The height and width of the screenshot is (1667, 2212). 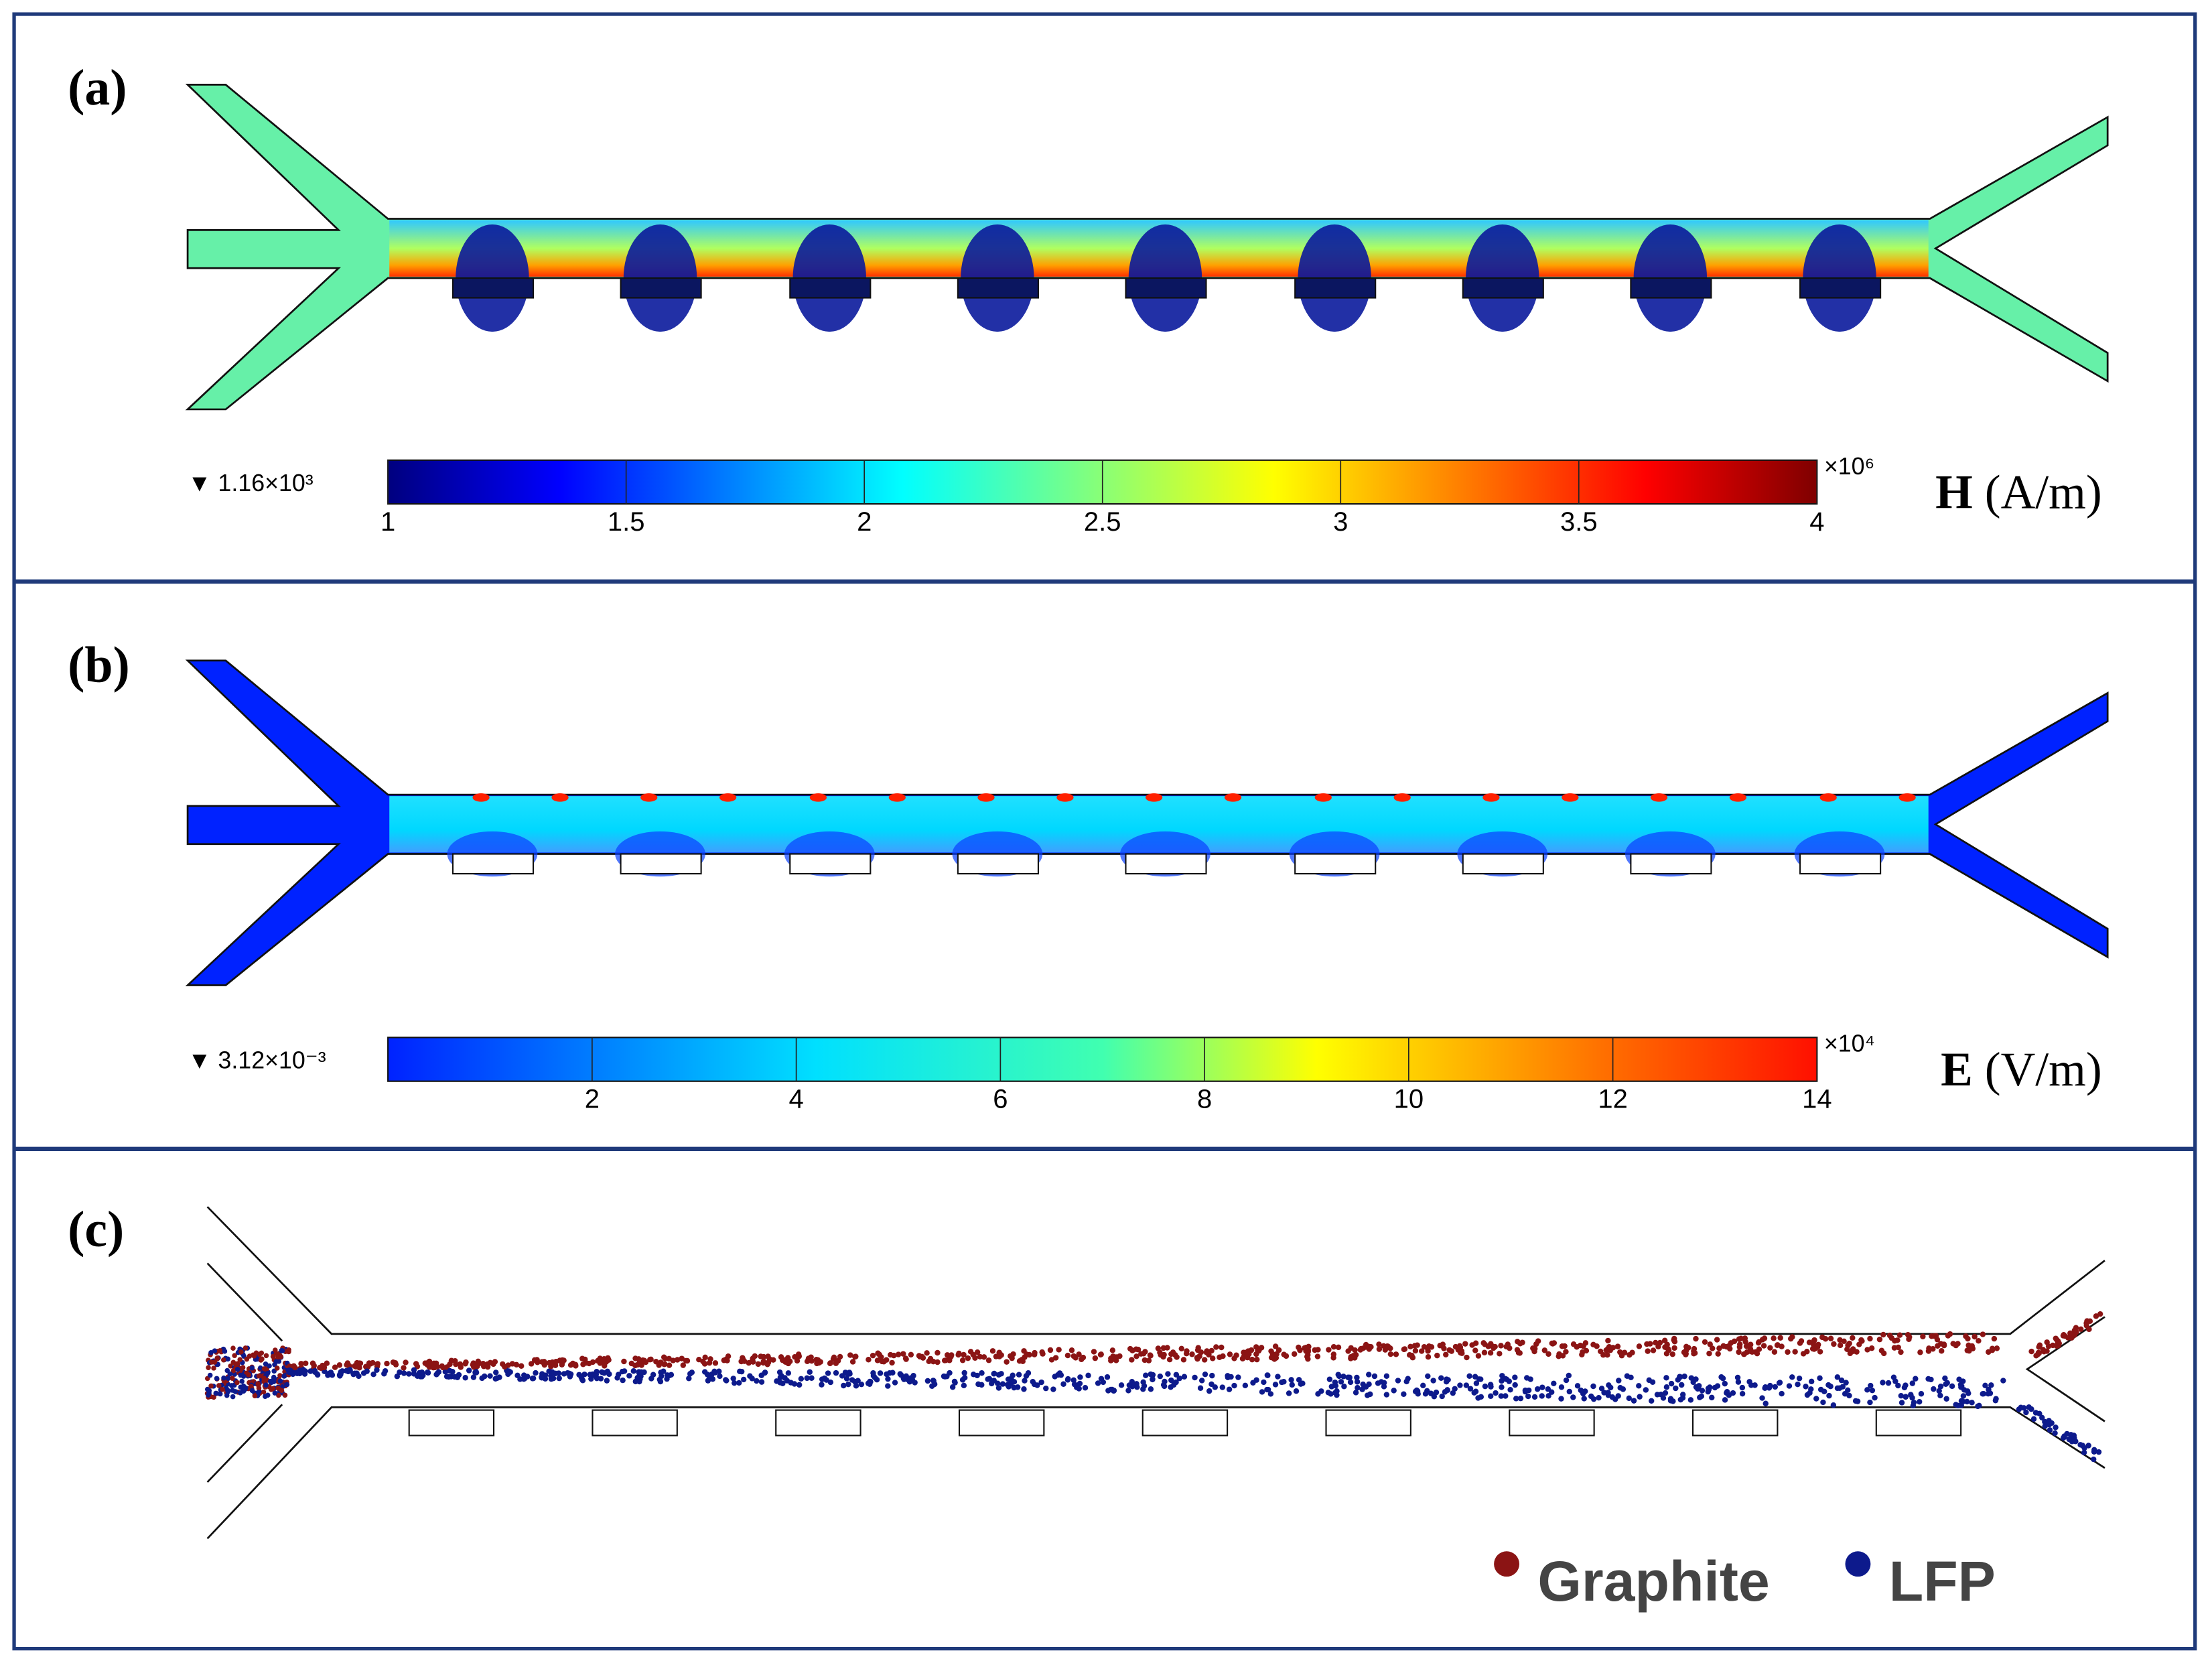 I want to click on colorbar-tick-label: 3.5, so click(x=1579, y=522).